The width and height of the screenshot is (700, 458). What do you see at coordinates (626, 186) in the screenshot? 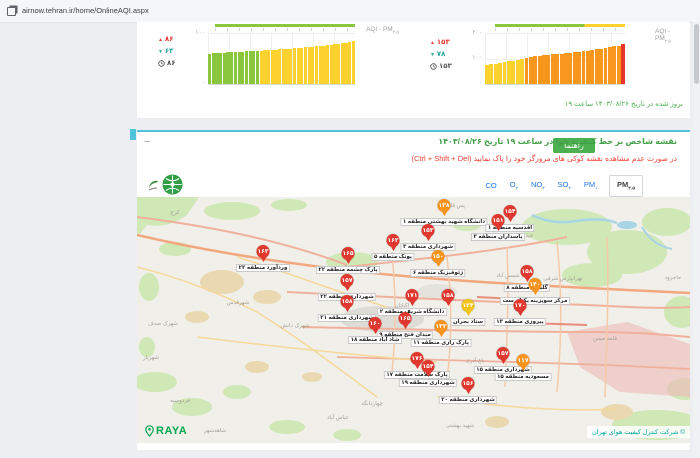
I see `tab-pm25: PM۲.۵` at bounding box center [626, 186].